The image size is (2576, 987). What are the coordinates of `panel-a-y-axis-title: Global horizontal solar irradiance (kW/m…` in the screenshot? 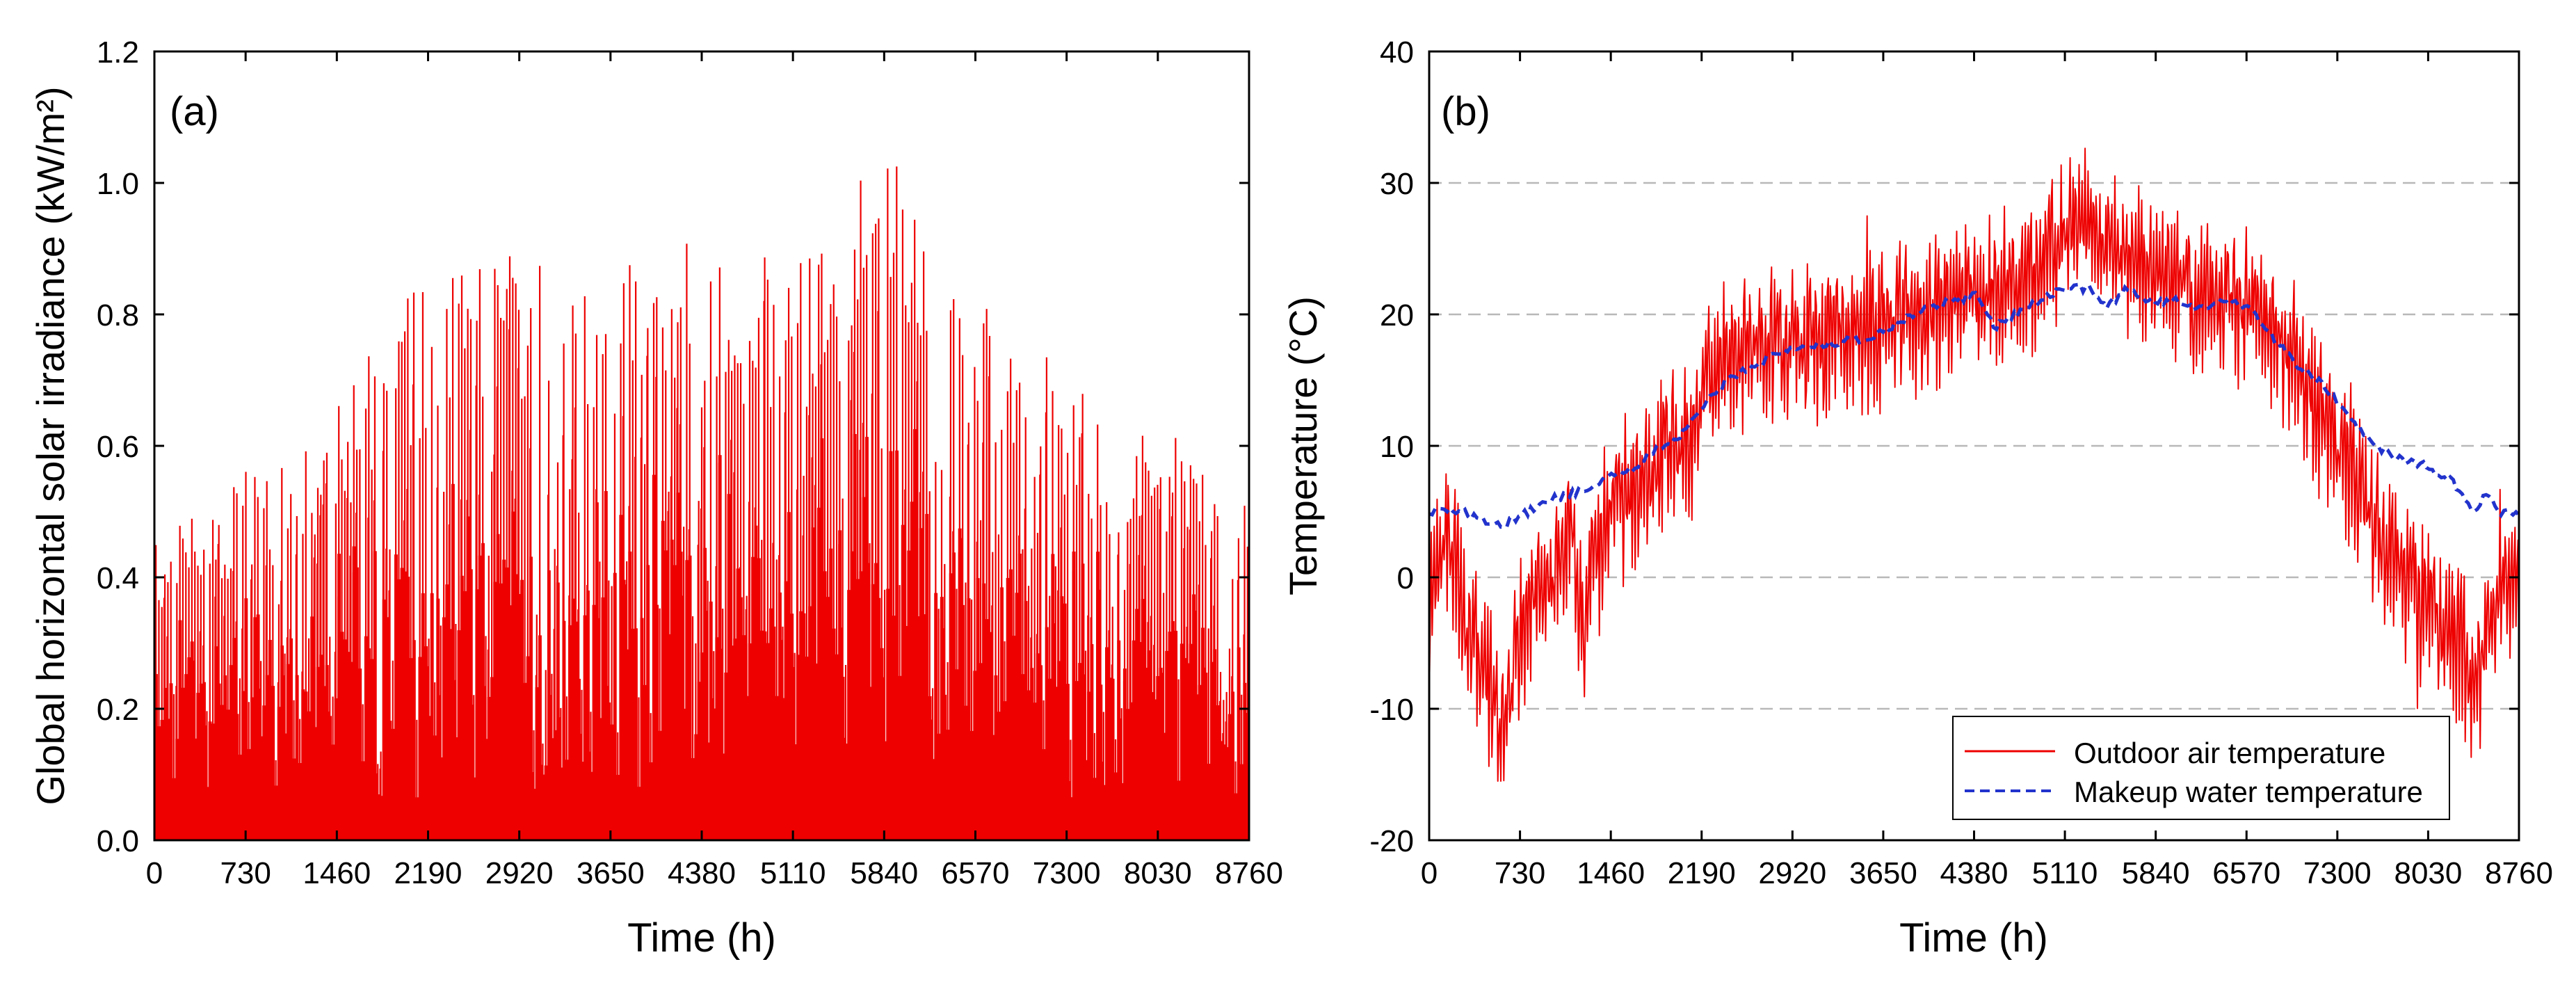 It's located at (50, 445).